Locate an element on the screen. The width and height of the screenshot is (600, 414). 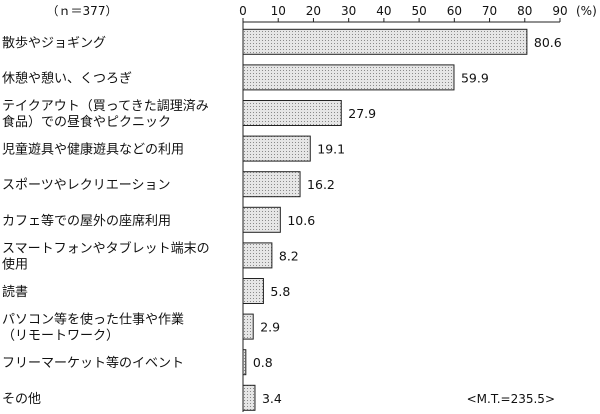
category-label: カフェ等での屋外の座席利用 is located at coordinates (86, 221).